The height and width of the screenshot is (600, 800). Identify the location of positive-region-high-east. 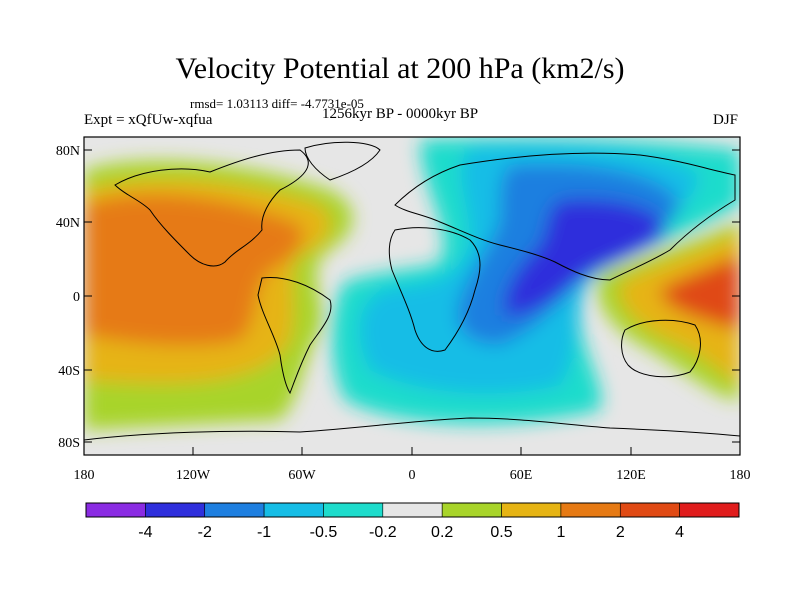
(700, 292).